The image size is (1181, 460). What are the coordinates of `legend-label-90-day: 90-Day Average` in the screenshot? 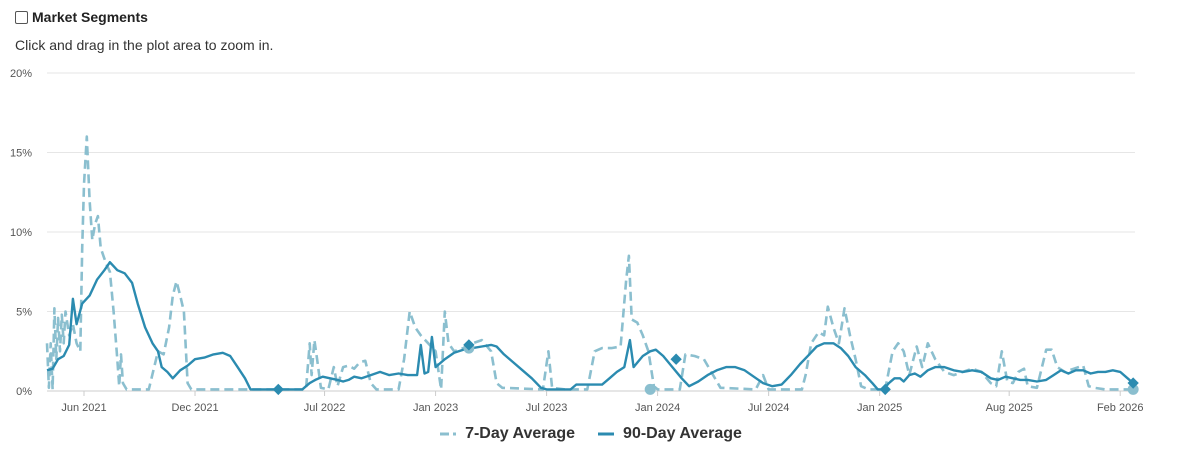 It's located at (682, 433).